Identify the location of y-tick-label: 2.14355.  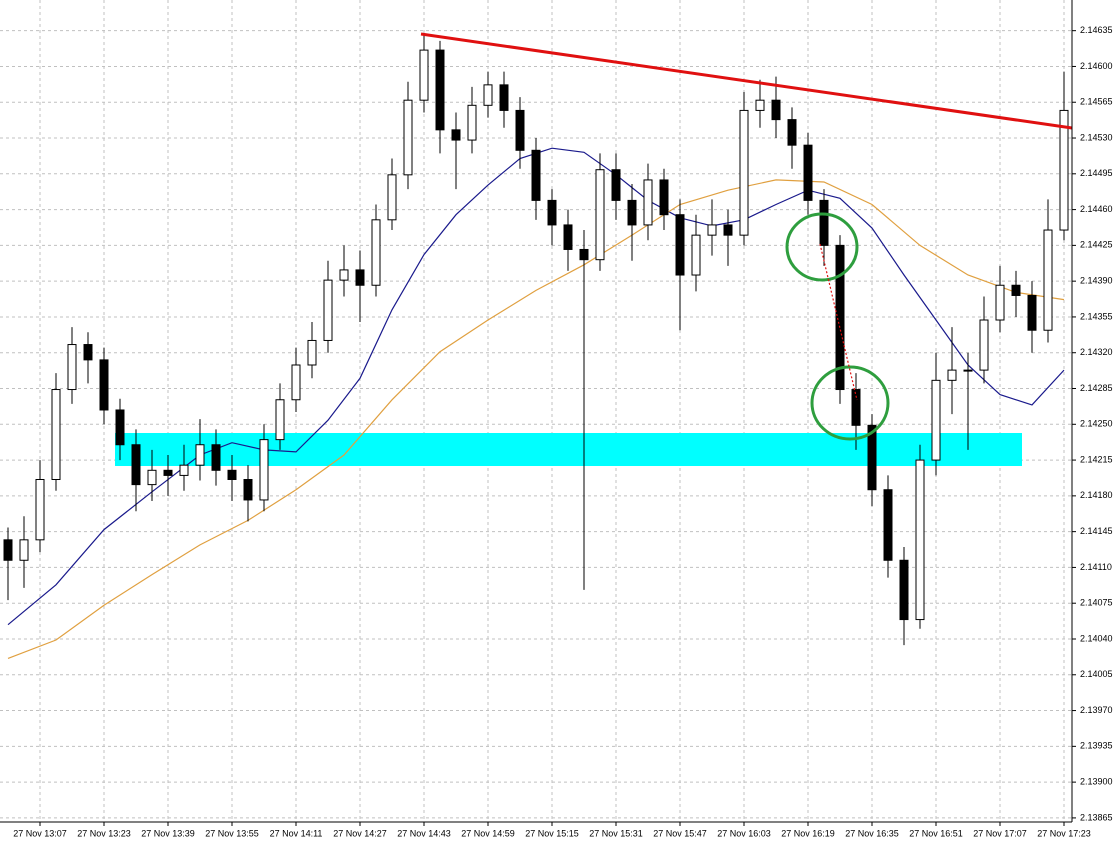
(1096, 316).